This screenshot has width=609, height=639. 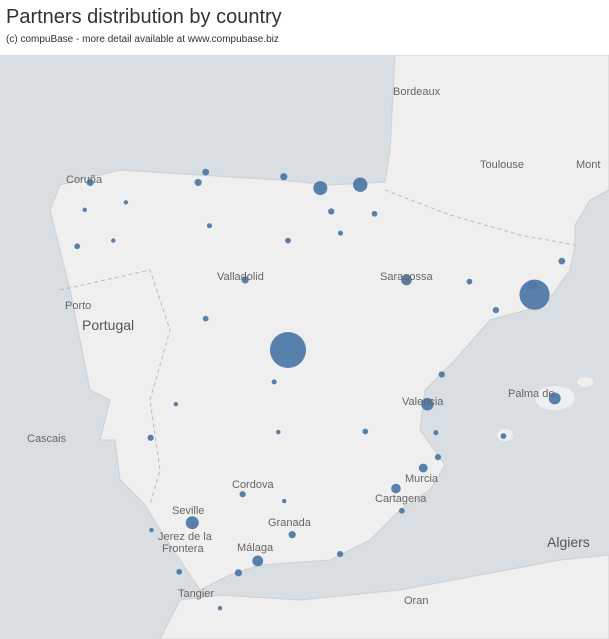 I want to click on place-label: Oran, so click(x=416, y=601).